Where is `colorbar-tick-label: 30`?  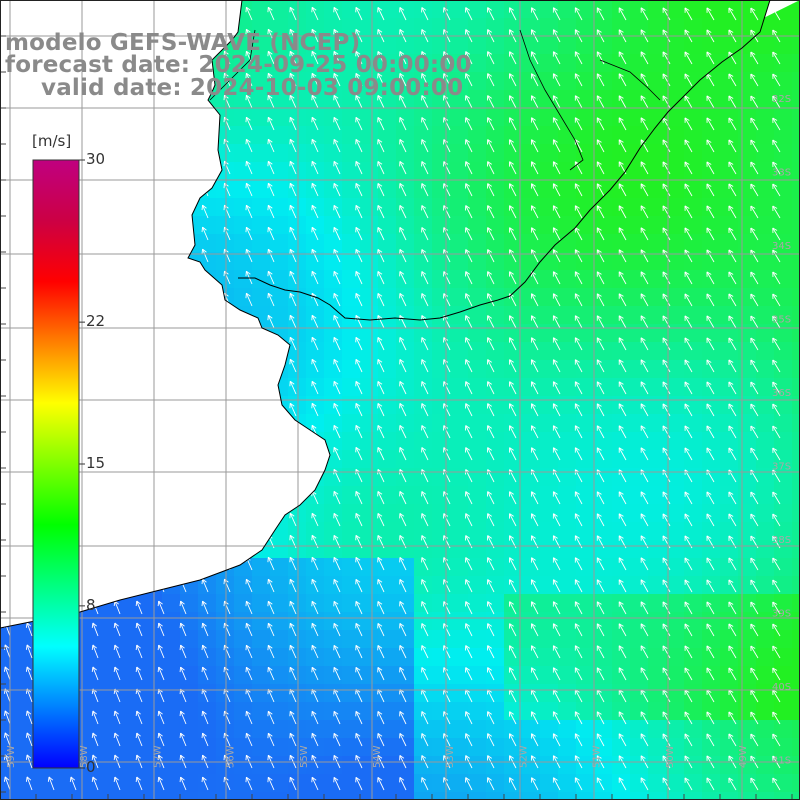
colorbar-tick-label: 30 is located at coordinates (96, 159).